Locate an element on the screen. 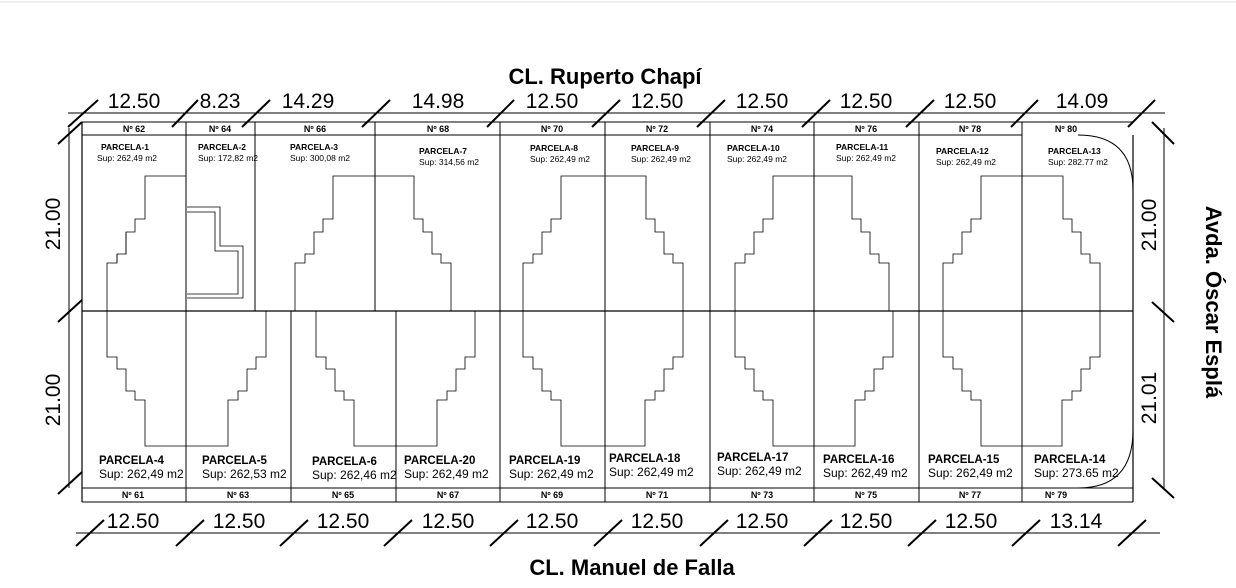  parcel-16-area: Sup: 262,49 m2 is located at coordinates (865, 473).